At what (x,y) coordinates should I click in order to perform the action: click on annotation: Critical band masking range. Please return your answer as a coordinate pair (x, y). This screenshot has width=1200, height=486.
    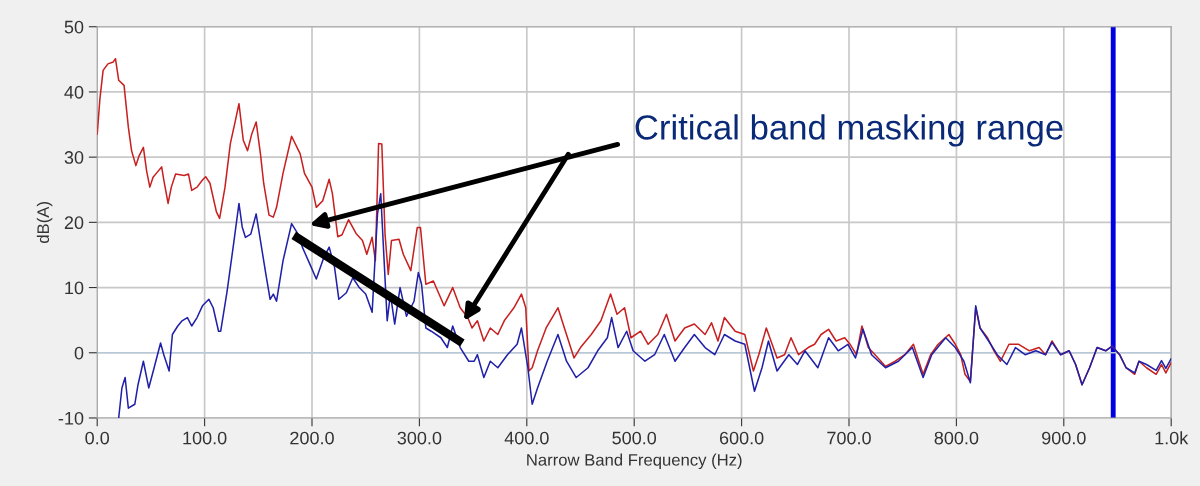
    Looking at the image, I should click on (849, 130).